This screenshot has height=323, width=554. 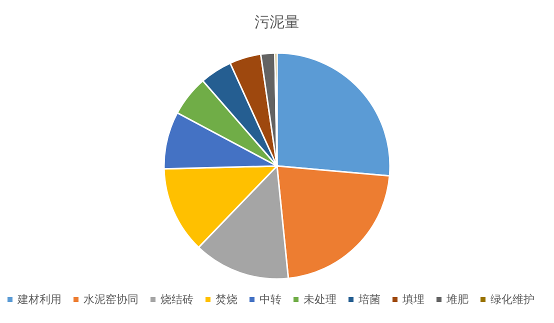 What do you see at coordinates (39, 299) in the screenshot?
I see `legend-label: 建材利用` at bounding box center [39, 299].